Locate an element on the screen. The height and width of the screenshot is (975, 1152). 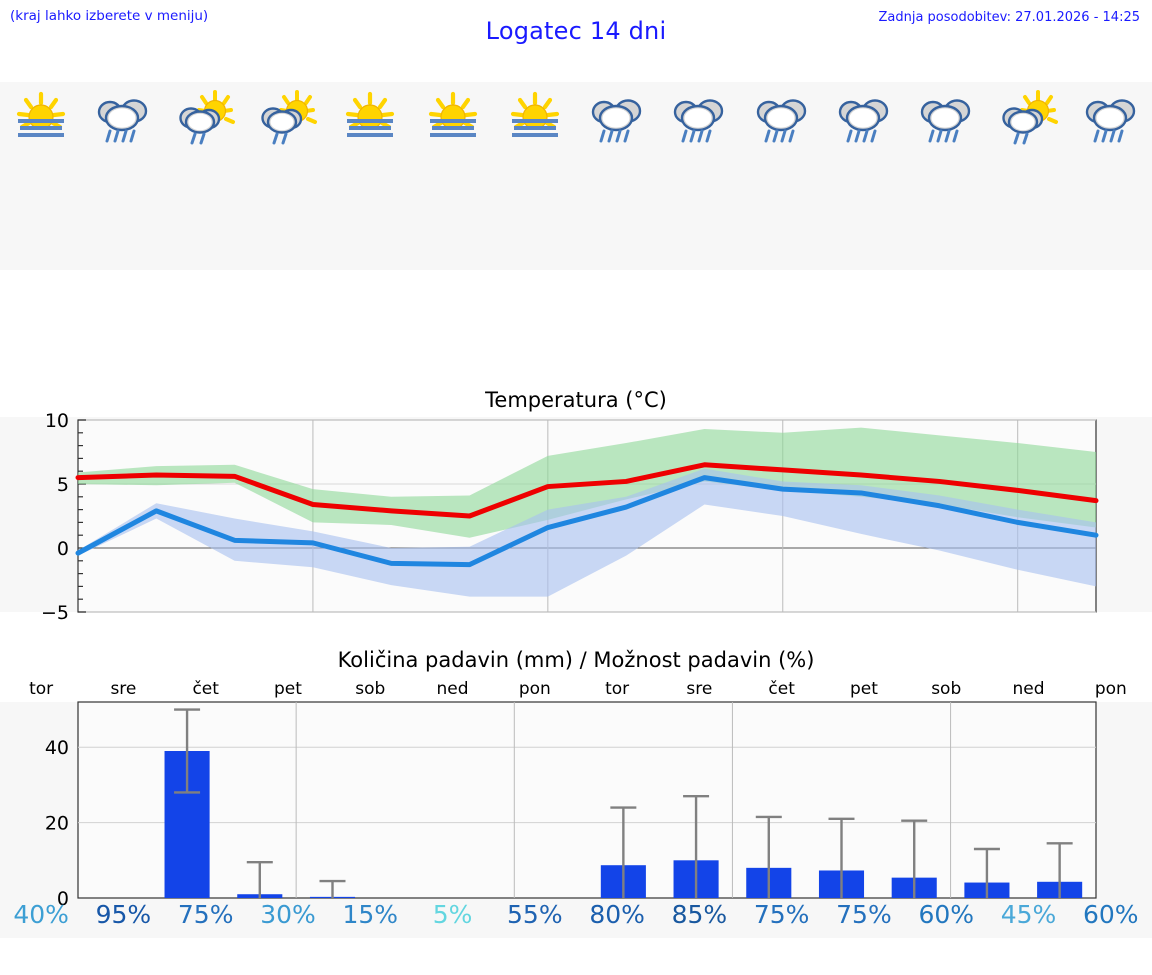
svg-text: −5 is located at coordinates (55, 613).